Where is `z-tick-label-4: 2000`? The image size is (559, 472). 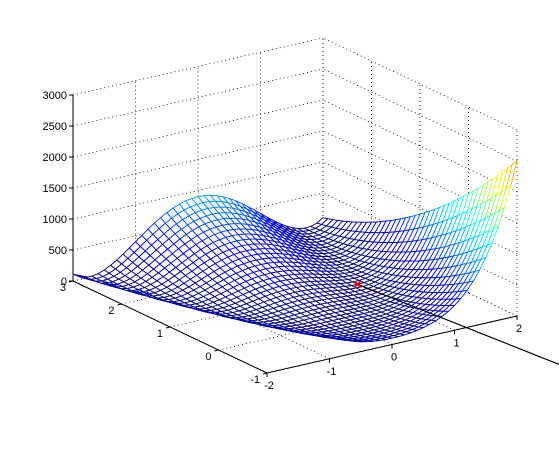
z-tick-label-4: 2000 is located at coordinates (55, 158).